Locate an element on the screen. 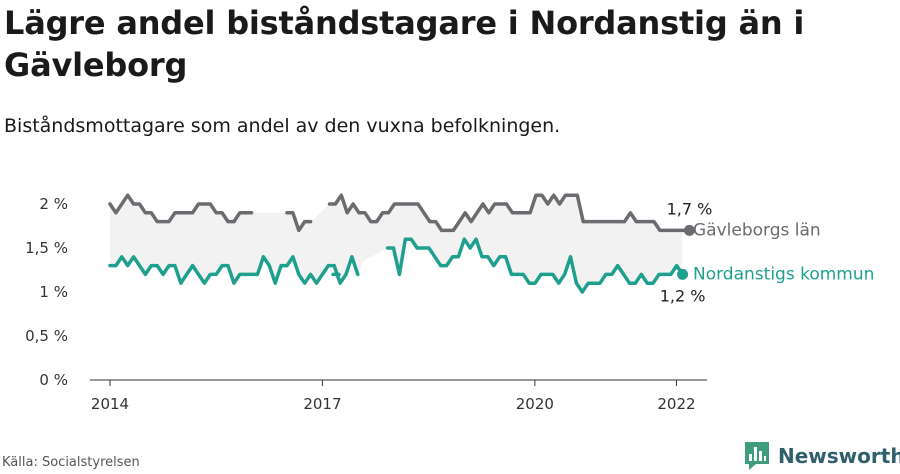 The image size is (900, 474). y-tick-label: 1 % is located at coordinates (53, 292).